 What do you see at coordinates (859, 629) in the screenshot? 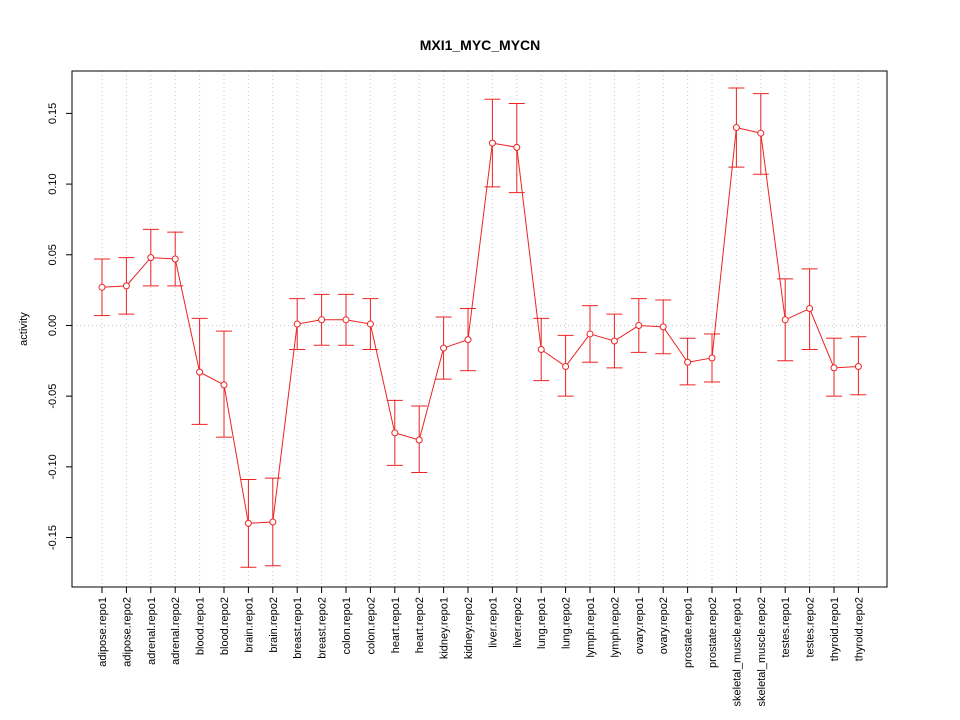
I see `x-tick-label: thyroid.repo2` at bounding box center [859, 629].